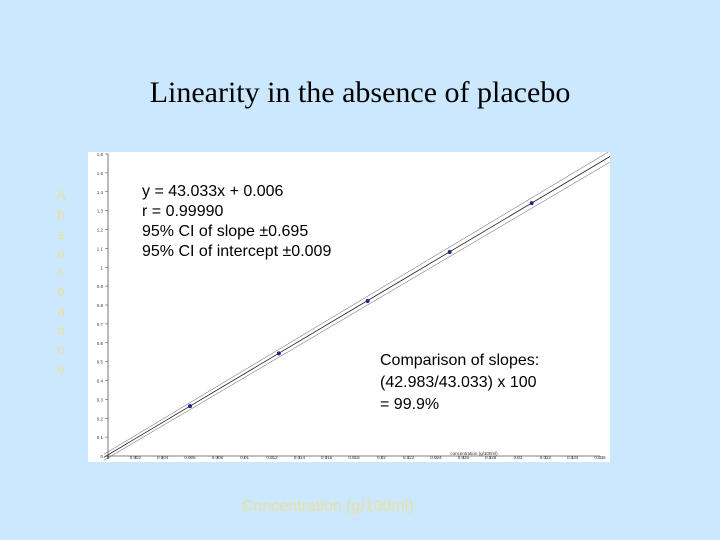 The height and width of the screenshot is (540, 720). I want to click on x-tick-label: 0.03, so click(518, 457).